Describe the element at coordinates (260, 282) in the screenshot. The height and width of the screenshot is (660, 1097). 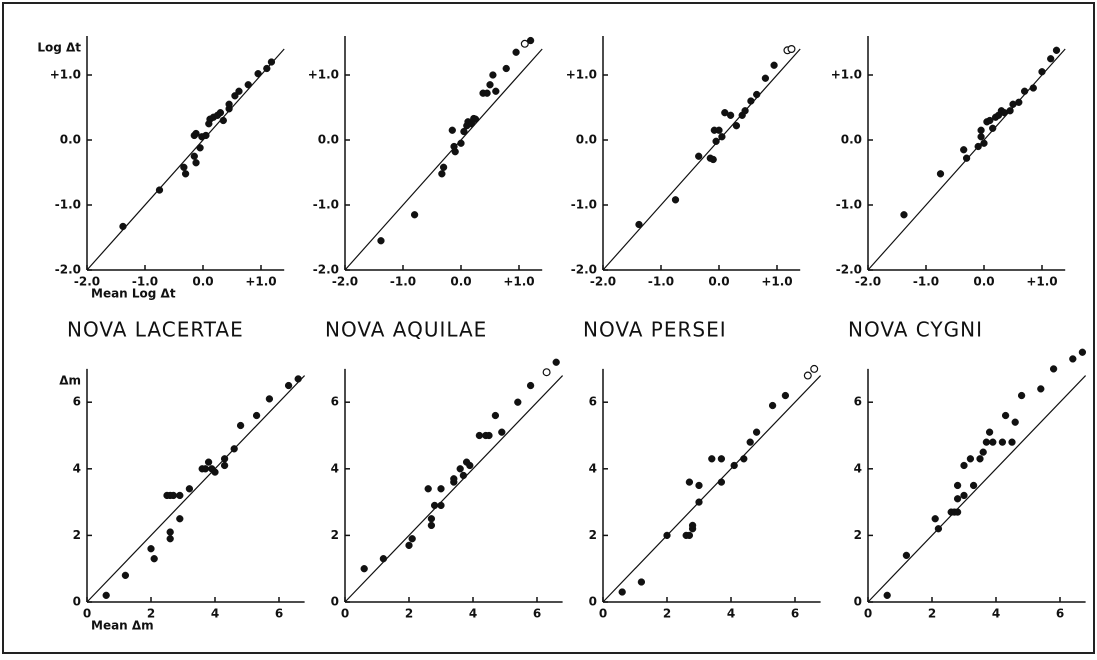
I see `x-tick-label: +1.0` at that location.